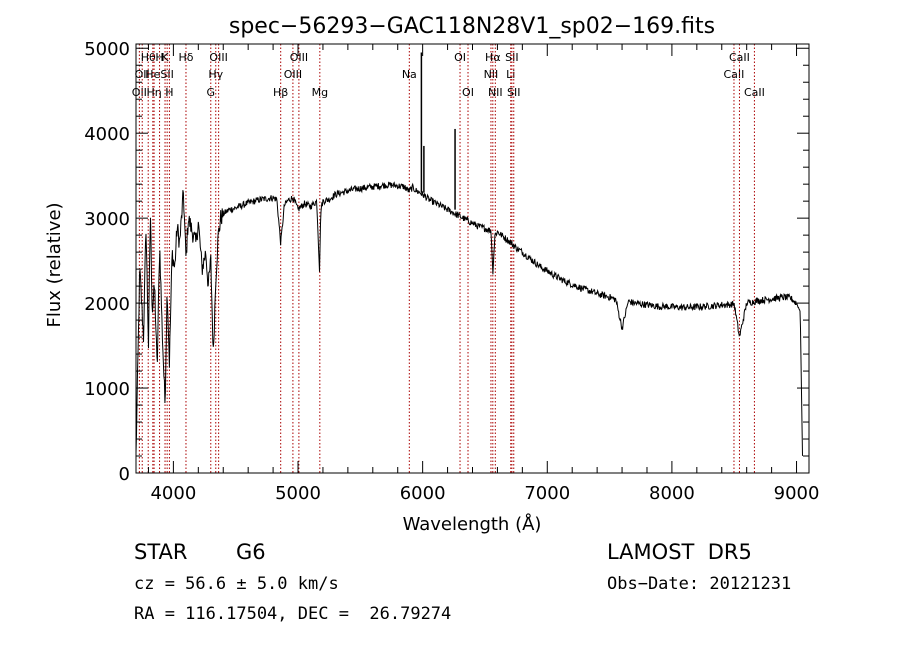 This screenshot has height=649, width=900. Describe the element at coordinates (472, 524) in the screenshot. I see `x-axis-label: Wavelength (Å)` at that location.